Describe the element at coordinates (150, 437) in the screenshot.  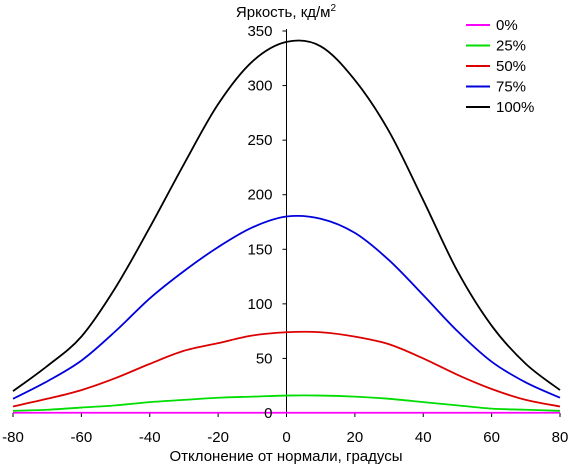
I see `x-tick-label: -40` at that location.